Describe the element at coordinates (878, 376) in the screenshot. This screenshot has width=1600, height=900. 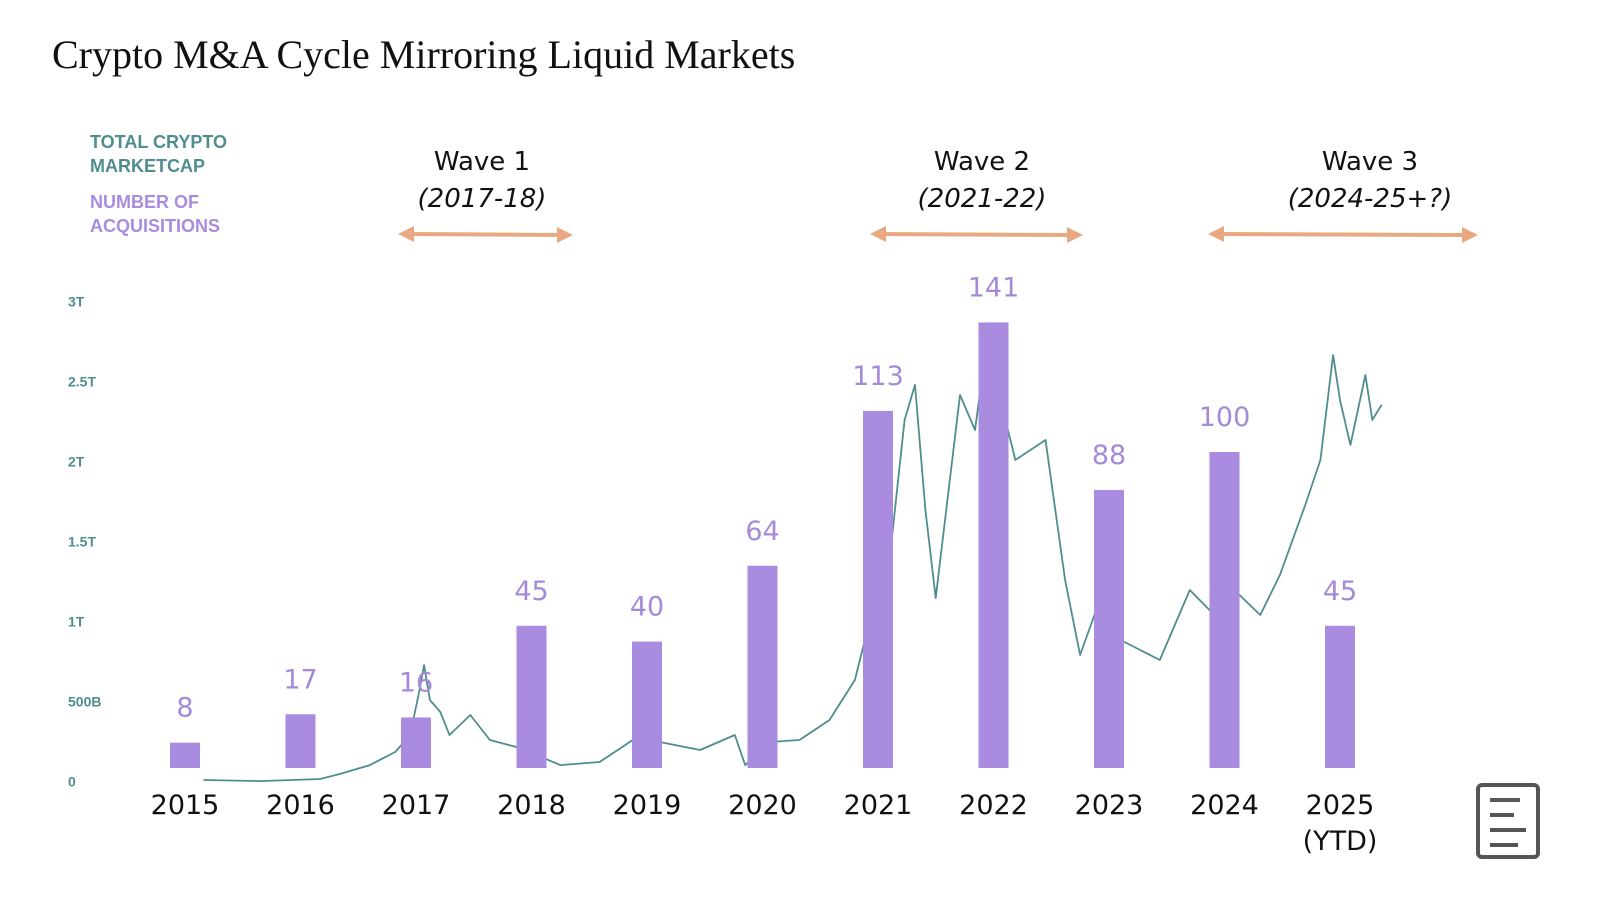
I see `bar-value-label: 113` at that location.